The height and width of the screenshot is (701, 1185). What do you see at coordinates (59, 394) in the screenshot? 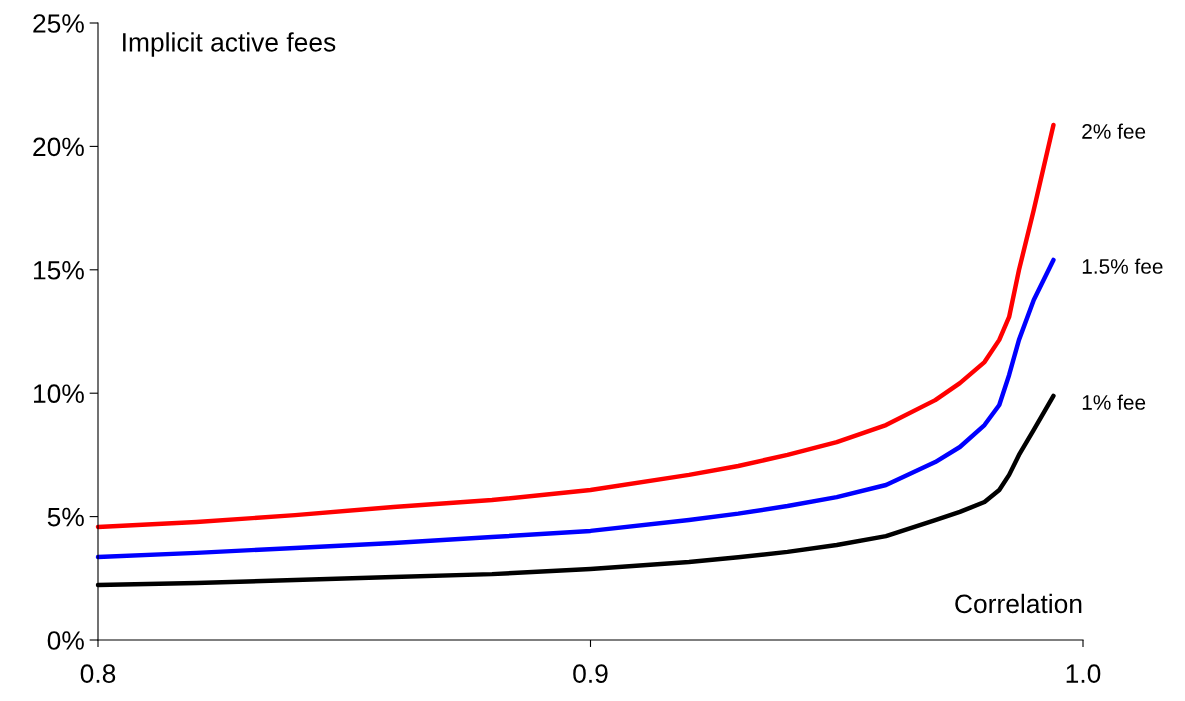
I see `y-tick-label: 10%` at bounding box center [59, 394].